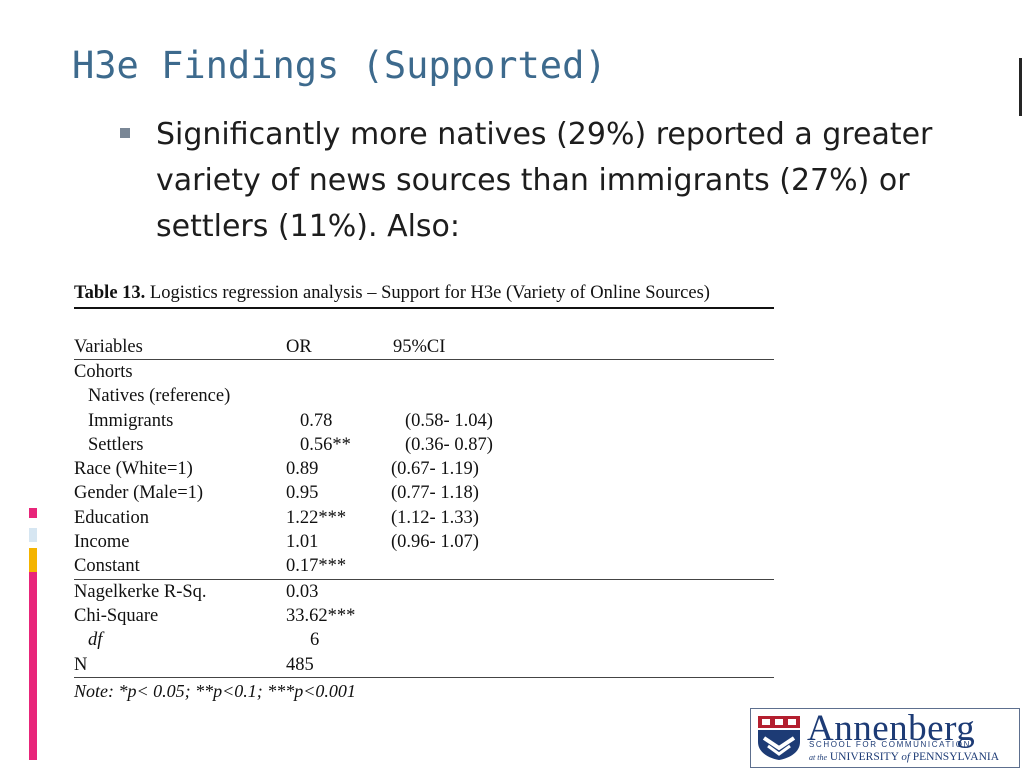 This screenshot has height=768, width=1024. I want to click on row-variable: Income, so click(102, 542).